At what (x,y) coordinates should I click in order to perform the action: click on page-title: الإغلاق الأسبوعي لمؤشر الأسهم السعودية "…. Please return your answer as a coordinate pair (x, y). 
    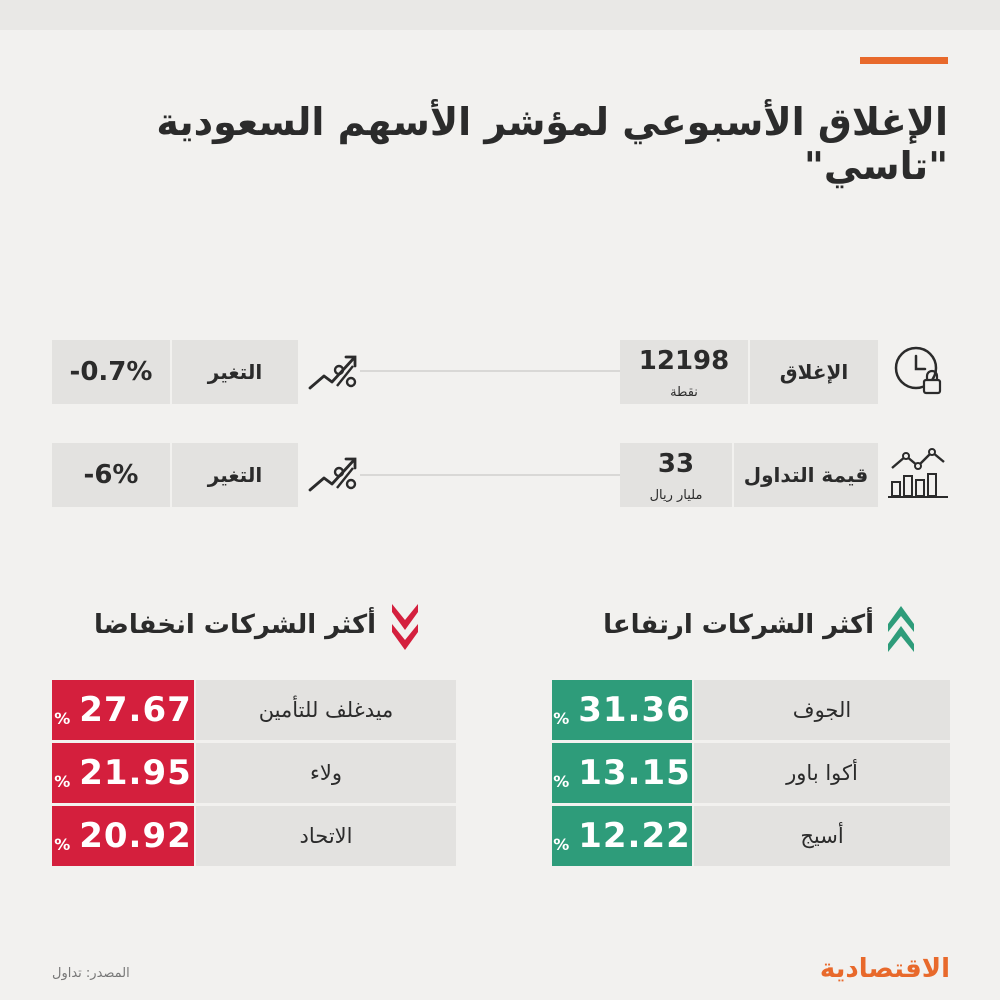
    Looking at the image, I should click on (552, 144).